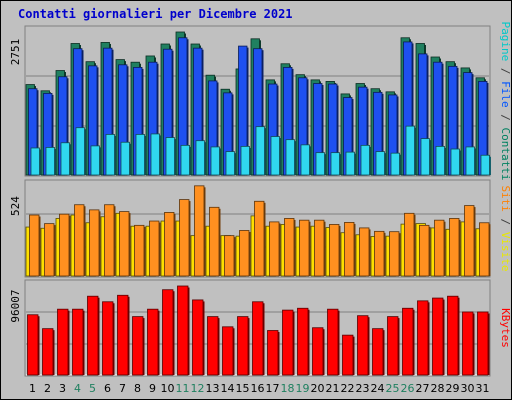 The height and width of the screenshot is (400, 512). I want to click on x-tick-label-14: 14, so click(228, 388).